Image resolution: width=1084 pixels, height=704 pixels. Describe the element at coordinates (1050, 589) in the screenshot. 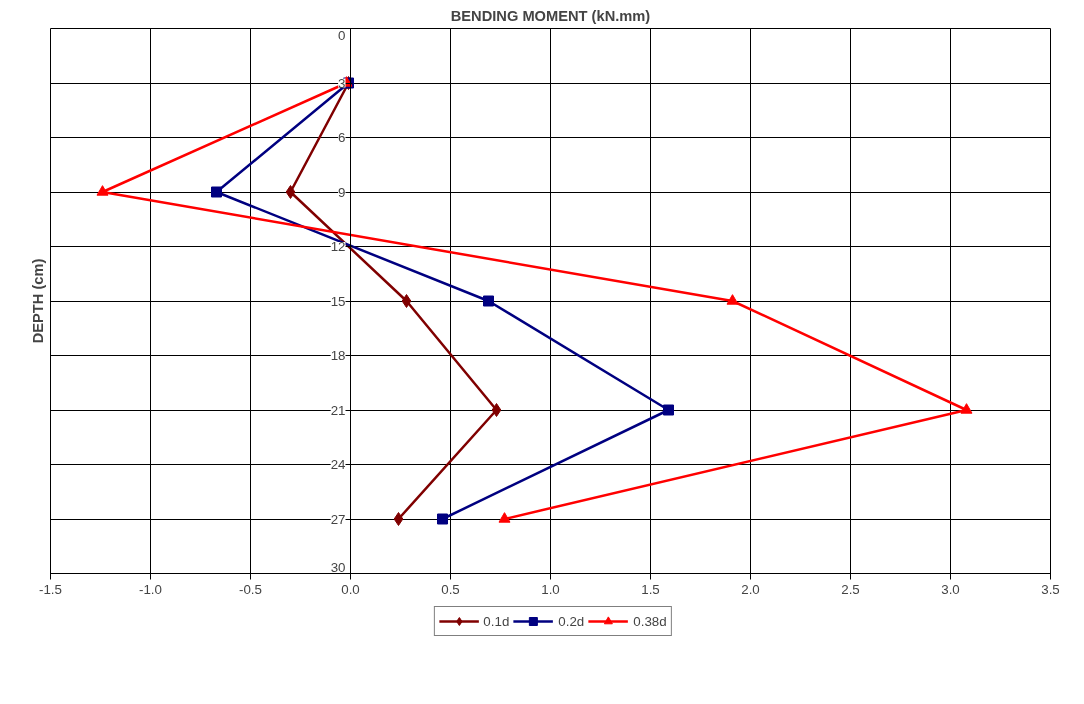

I see `x-tick-label: 3.5` at that location.